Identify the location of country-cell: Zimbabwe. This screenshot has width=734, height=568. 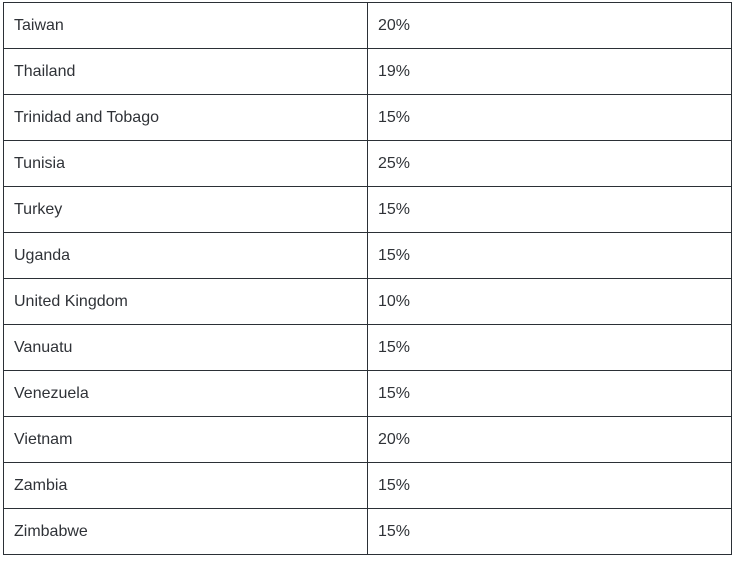
(185, 531).